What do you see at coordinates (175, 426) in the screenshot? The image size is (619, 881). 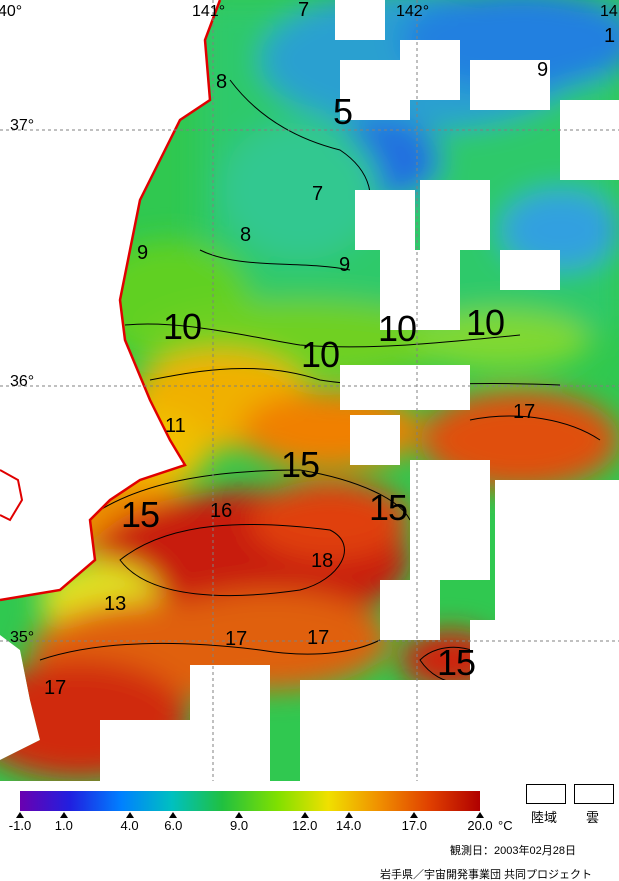 I see `isotherm-label: 11` at bounding box center [175, 426].